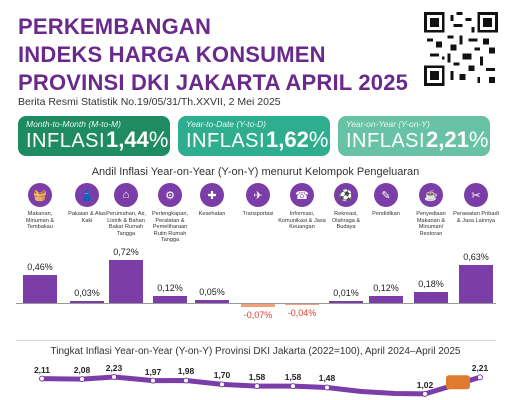 This screenshot has width=511, height=400. Describe the element at coordinates (212, 292) in the screenshot. I see `bar-value-label: 0,05%` at that location.